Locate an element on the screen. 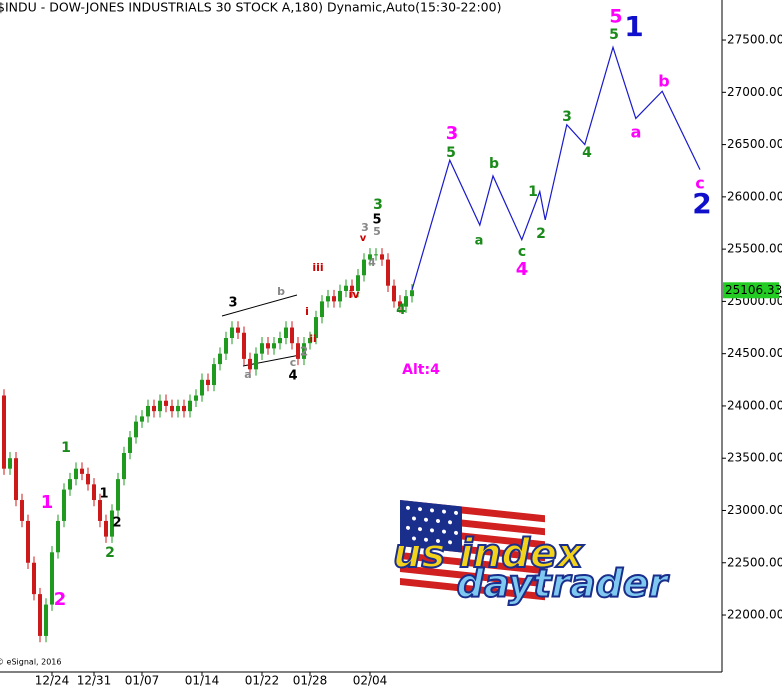  y-tick-label: 23500.00 is located at coordinates (754, 458).